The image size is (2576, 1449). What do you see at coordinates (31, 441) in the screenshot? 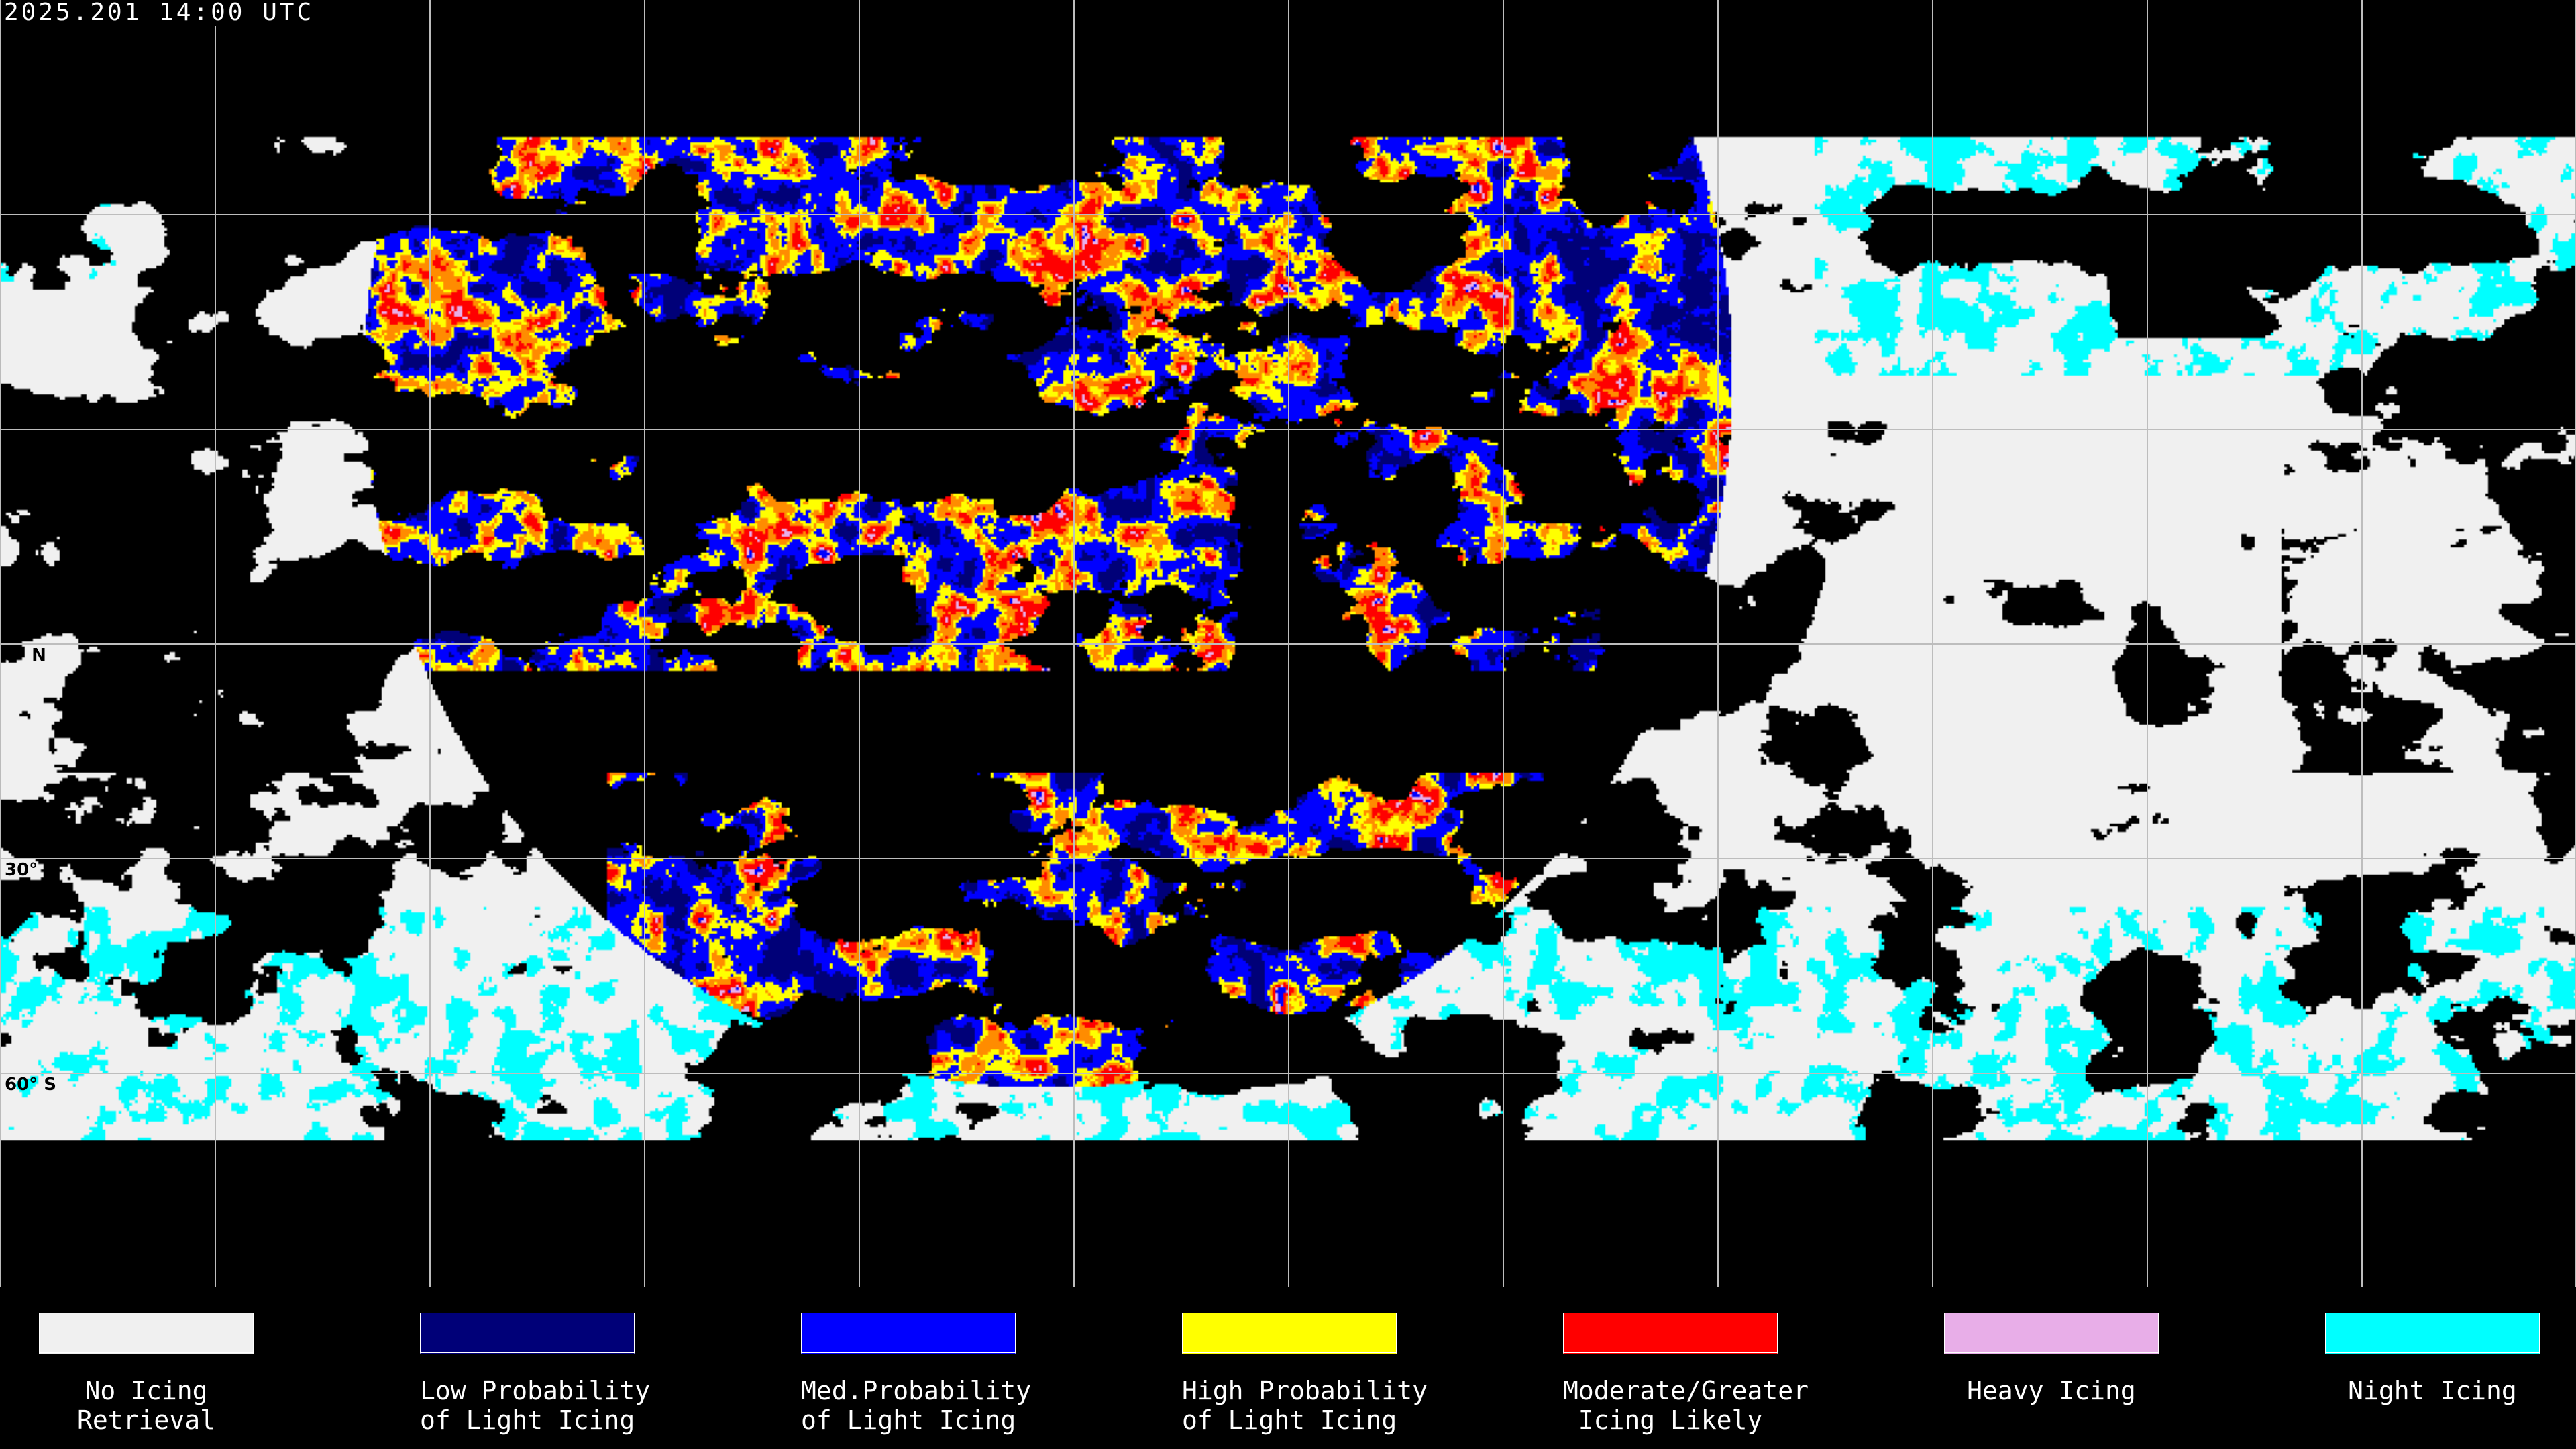
I see `lat-label-30n: 30° N` at bounding box center [31, 441].